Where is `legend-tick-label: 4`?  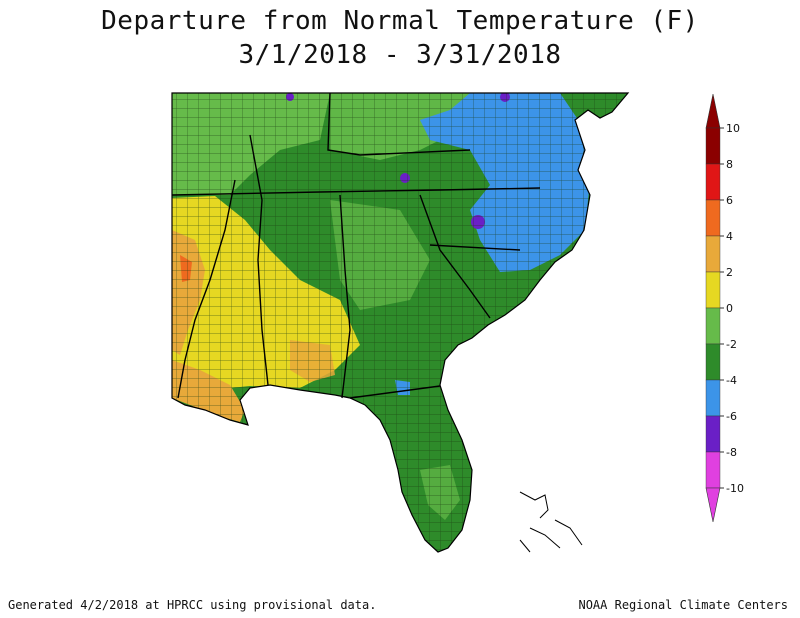 legend-tick-label: 4 is located at coordinates (729, 236).